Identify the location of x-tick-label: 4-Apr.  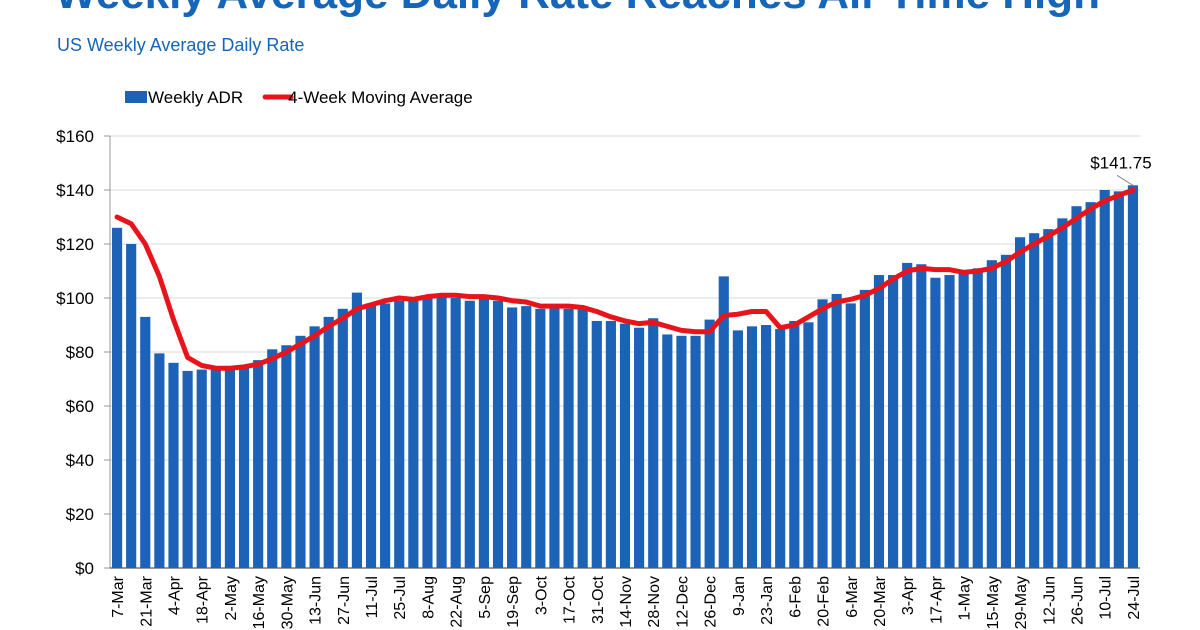
(174, 595).